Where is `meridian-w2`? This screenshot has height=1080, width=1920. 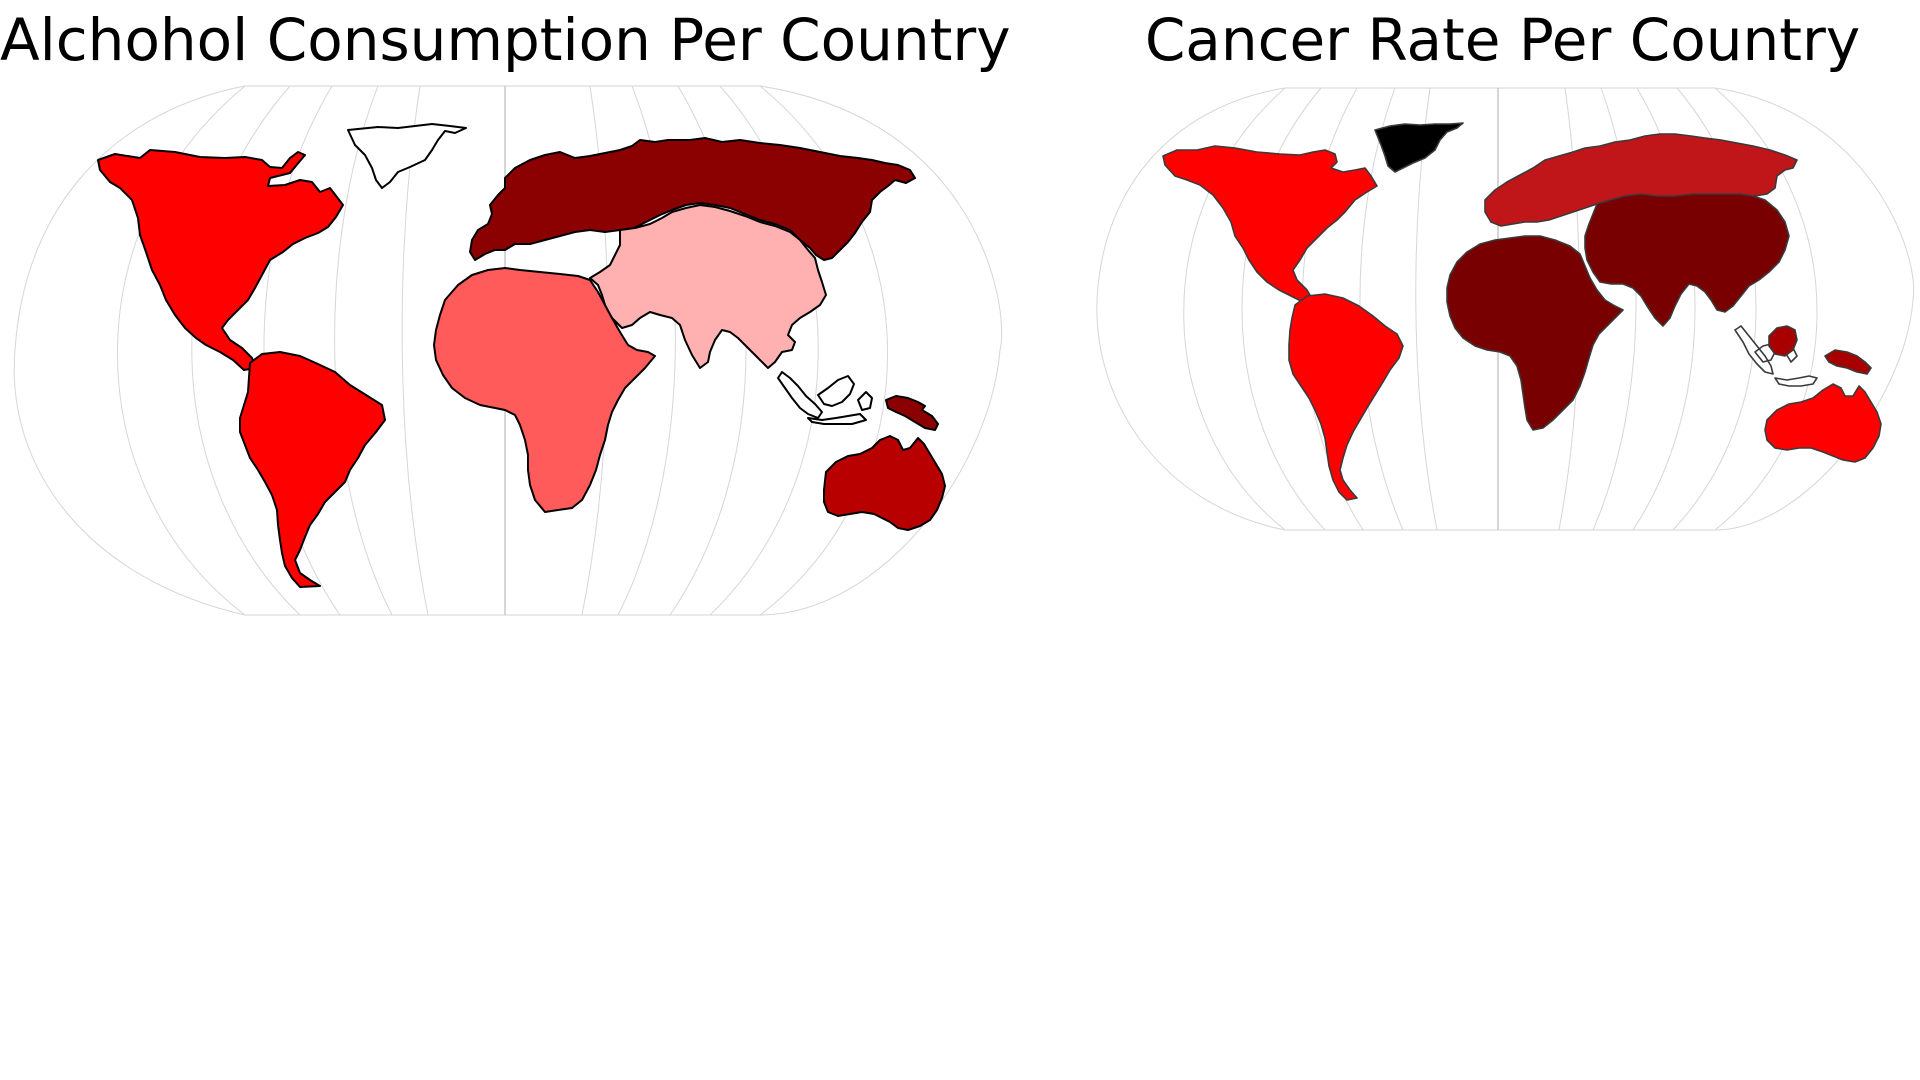
meridian-w2 is located at coordinates (363, 350).